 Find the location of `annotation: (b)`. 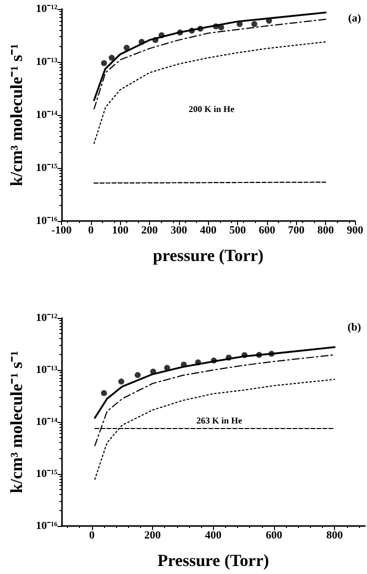

annotation: (b) is located at coordinates (355, 328).